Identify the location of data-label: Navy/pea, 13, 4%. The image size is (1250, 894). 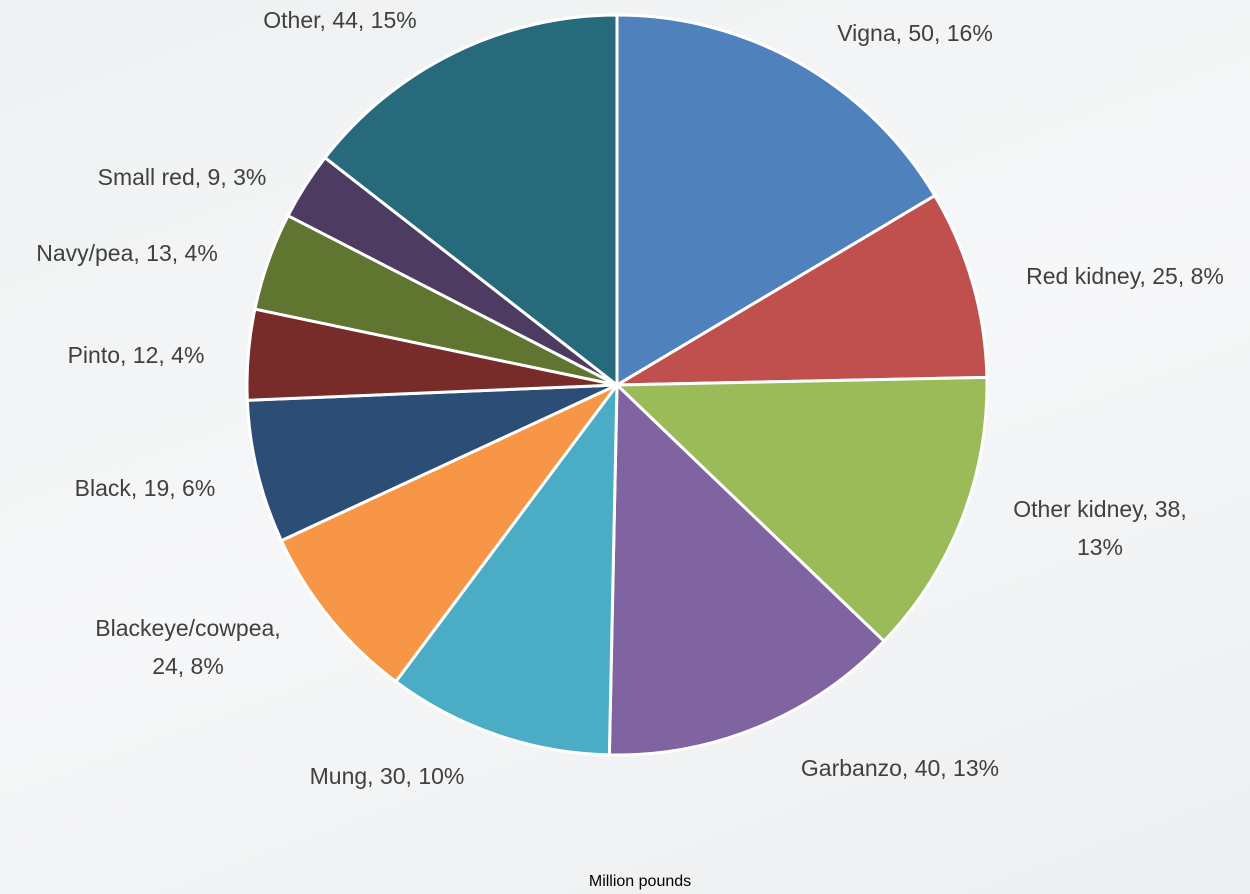
(127, 253).